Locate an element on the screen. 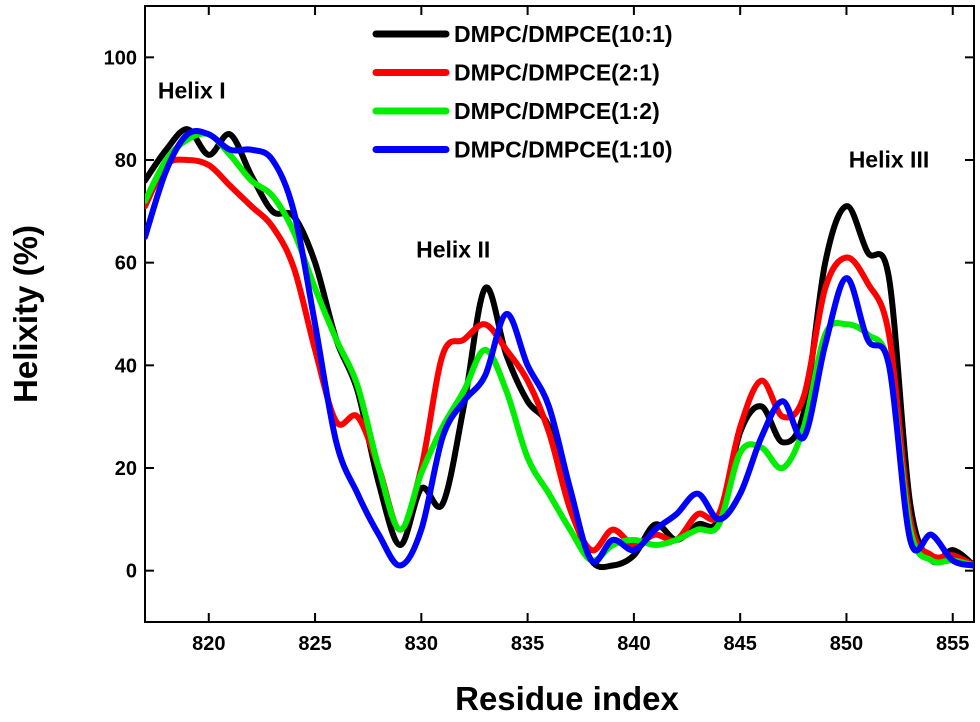 Image resolution: width=980 pixels, height=722 pixels. y-tick-label: 0 is located at coordinates (131, 572).